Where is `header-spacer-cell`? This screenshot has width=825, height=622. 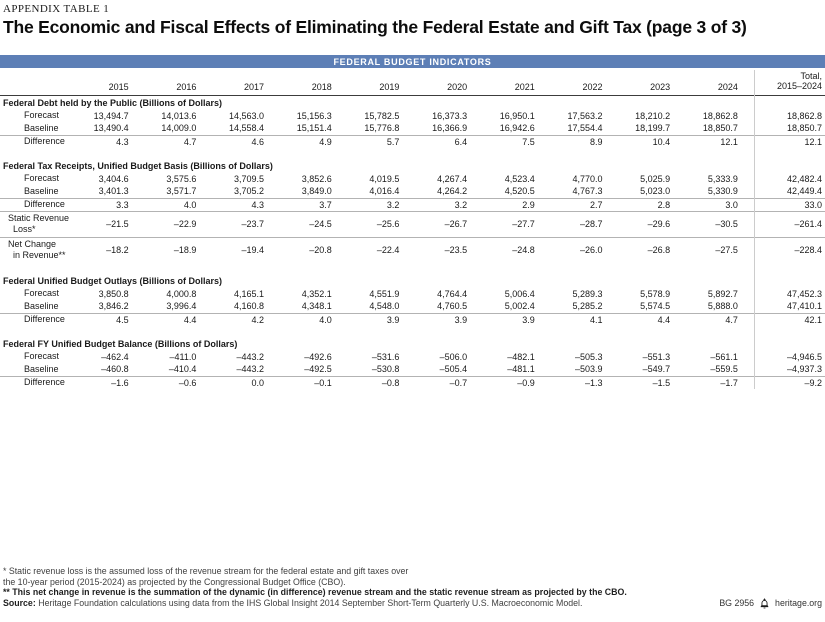
header-spacer-cell is located at coordinates (747, 82).